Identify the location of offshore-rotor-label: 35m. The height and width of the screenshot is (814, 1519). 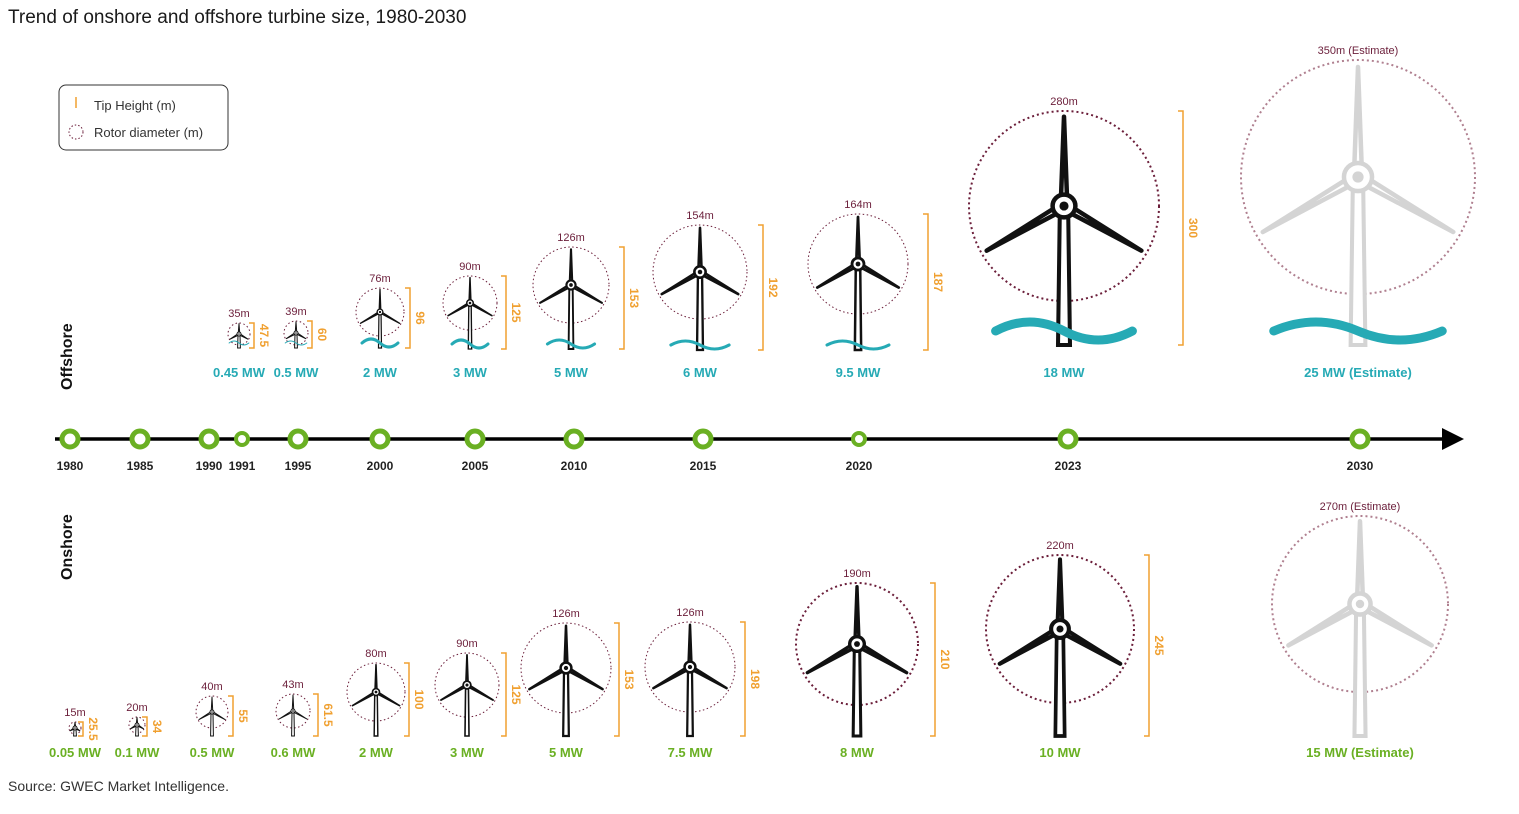
(238, 314).